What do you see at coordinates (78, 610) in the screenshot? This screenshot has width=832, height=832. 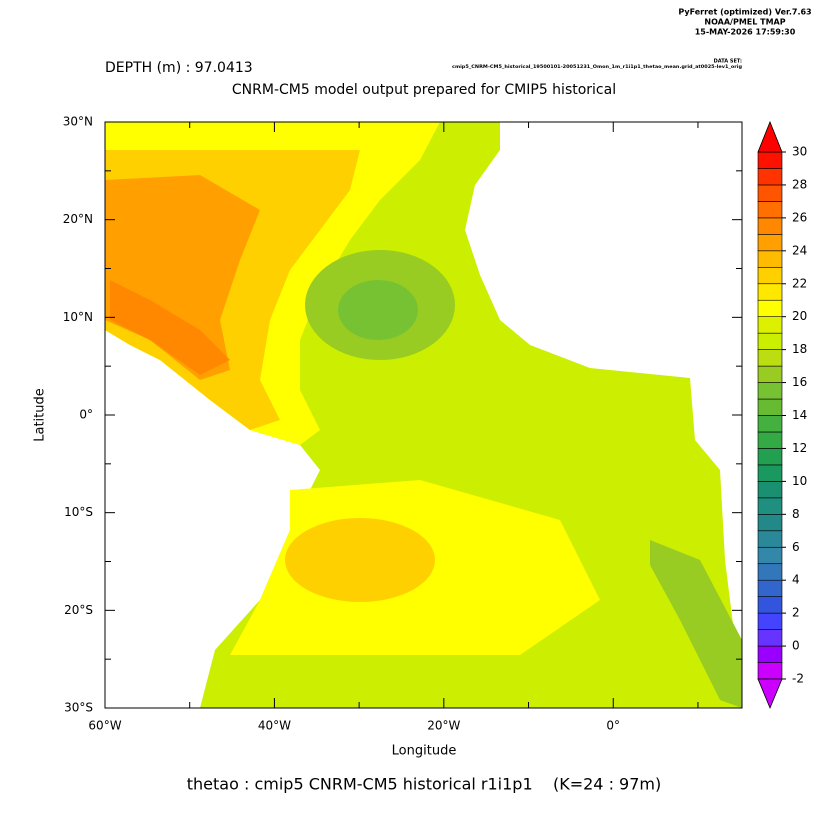 I see `y-tick-label: 20°S` at bounding box center [78, 610].